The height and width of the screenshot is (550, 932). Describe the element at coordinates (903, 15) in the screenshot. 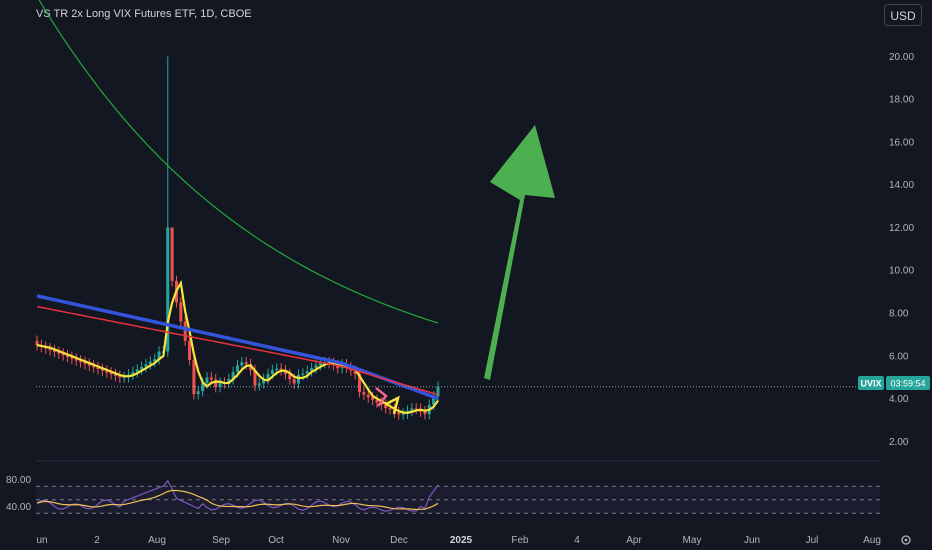

I see `currency-button: USD` at that location.